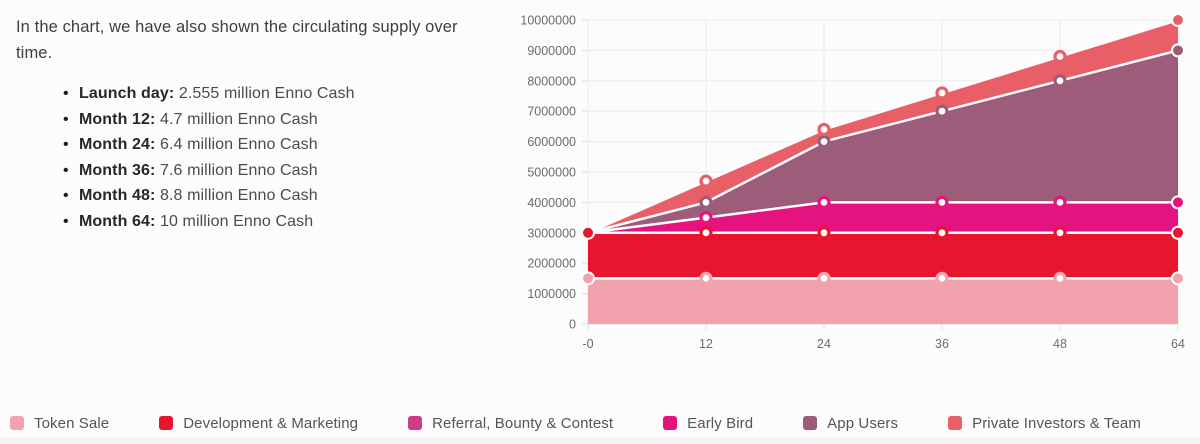  I want to click on y-axis-tick-label: 8000000, so click(551, 81).